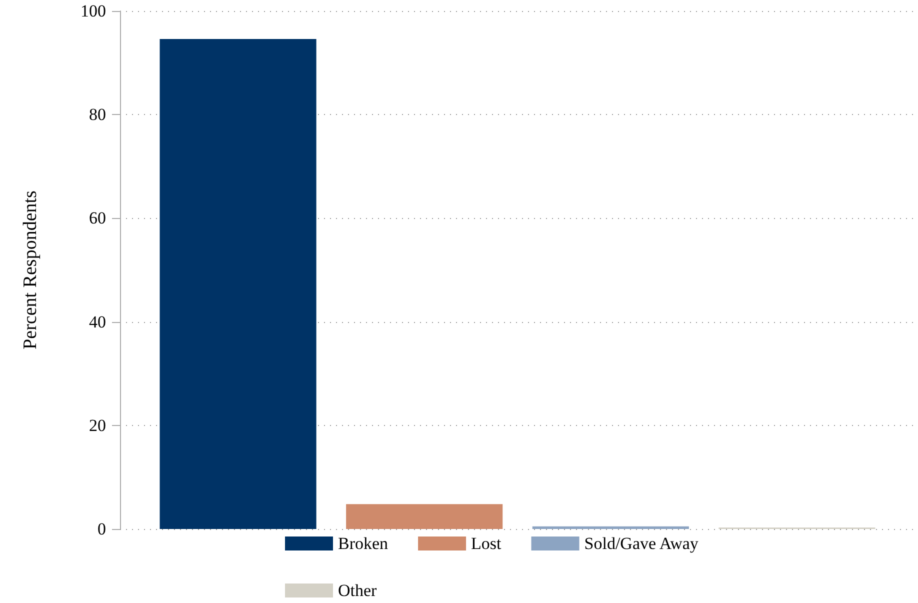 The height and width of the screenshot is (603, 918). Describe the element at coordinates (641, 543) in the screenshot. I see `legend-label: Sold/Gave Away` at that location.